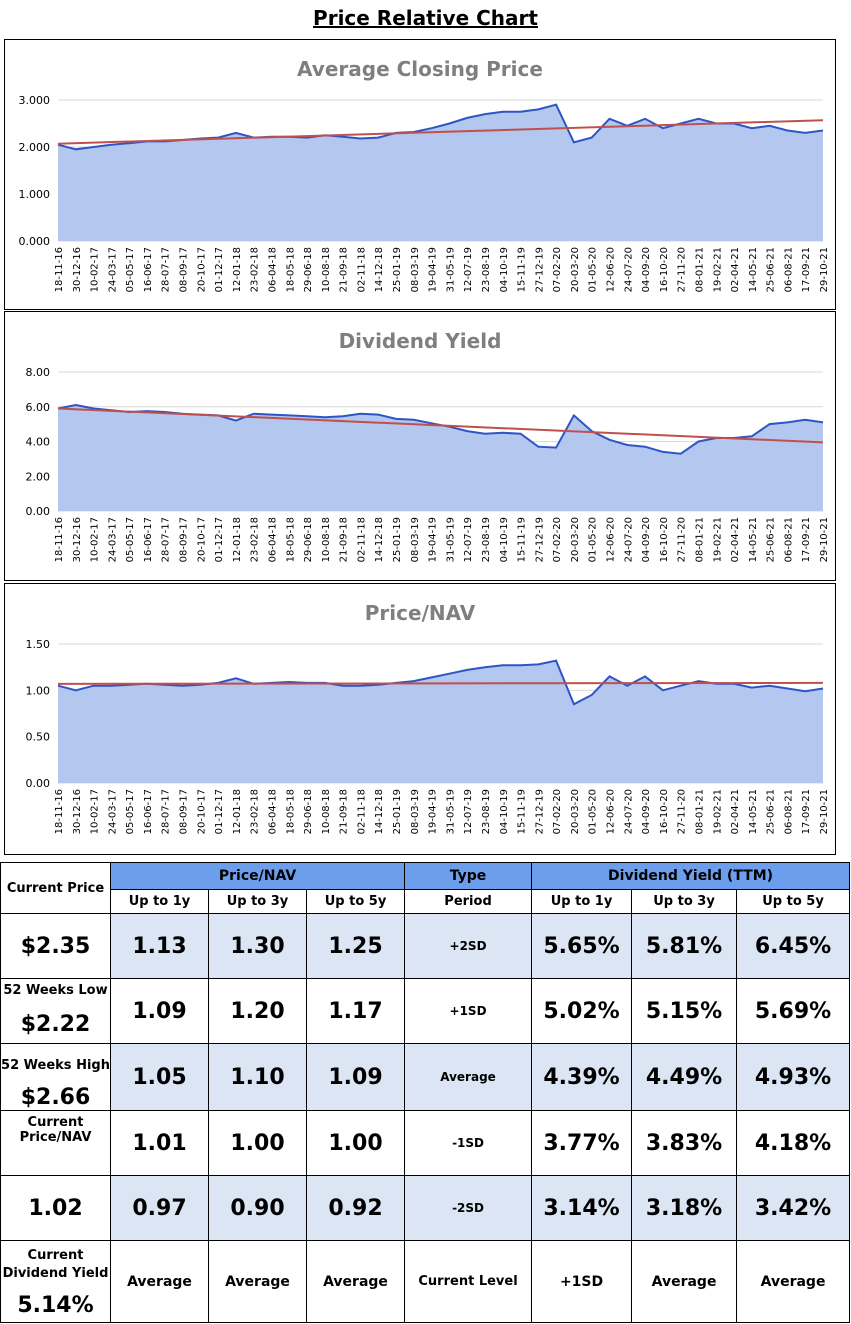 This screenshot has height=1324, width=851. What do you see at coordinates (420, 613) in the screenshot?
I see `chart-title: Price/NAV` at bounding box center [420, 613].